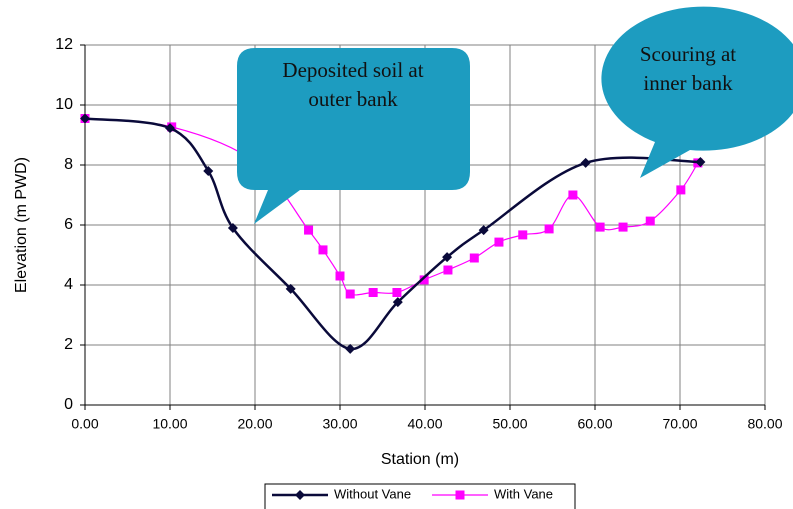 The height and width of the screenshot is (509, 793). I want to click on legend-box, so click(420, 496).